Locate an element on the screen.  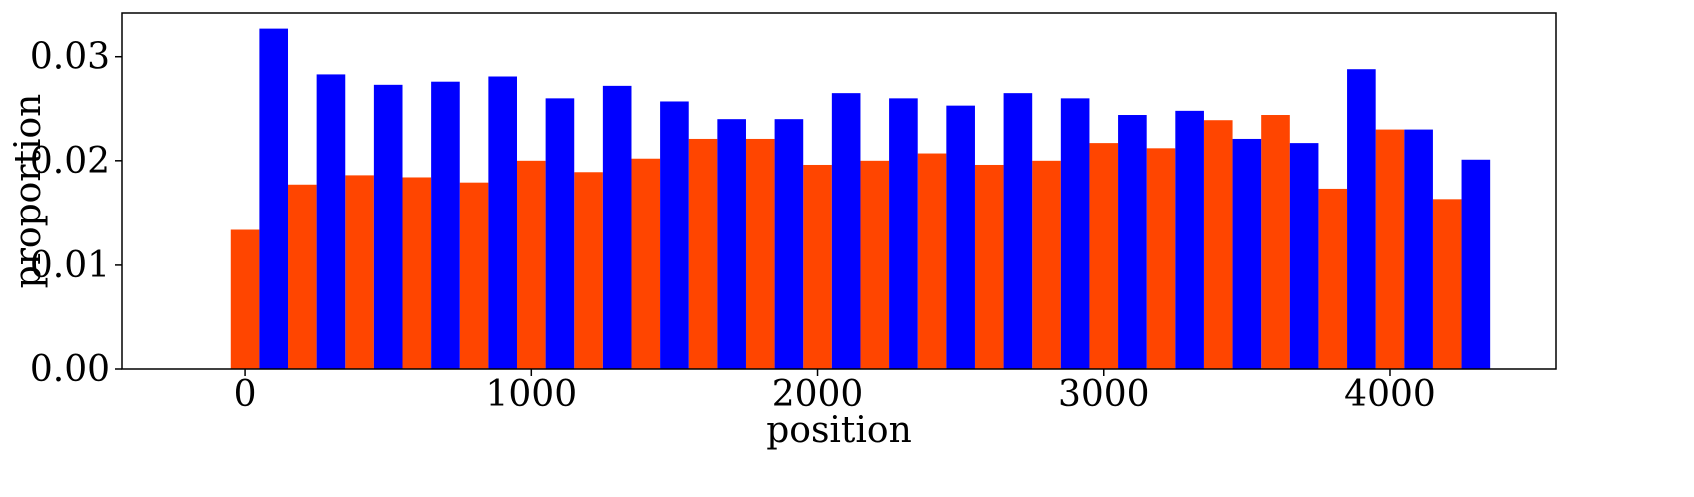
y-tick-label: 0.02 is located at coordinates (70, 161).